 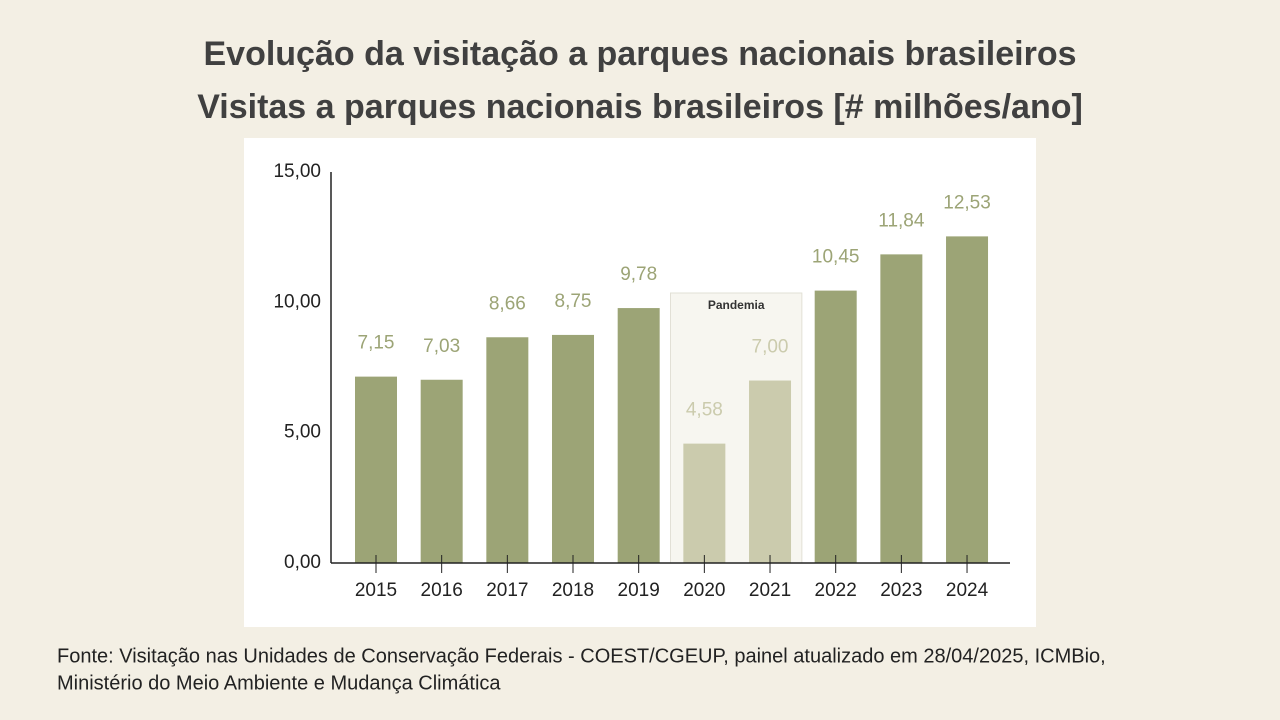 I want to click on value-label: 11,84, so click(x=901, y=220).